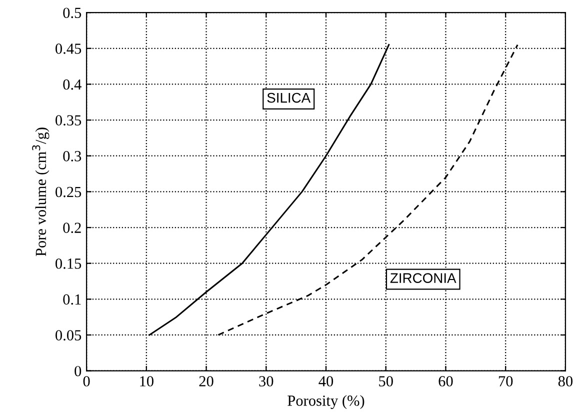 Image resolution: width=577 pixels, height=419 pixels. Describe the element at coordinates (206, 381) in the screenshot. I see `x-tick-label: 20` at that location.